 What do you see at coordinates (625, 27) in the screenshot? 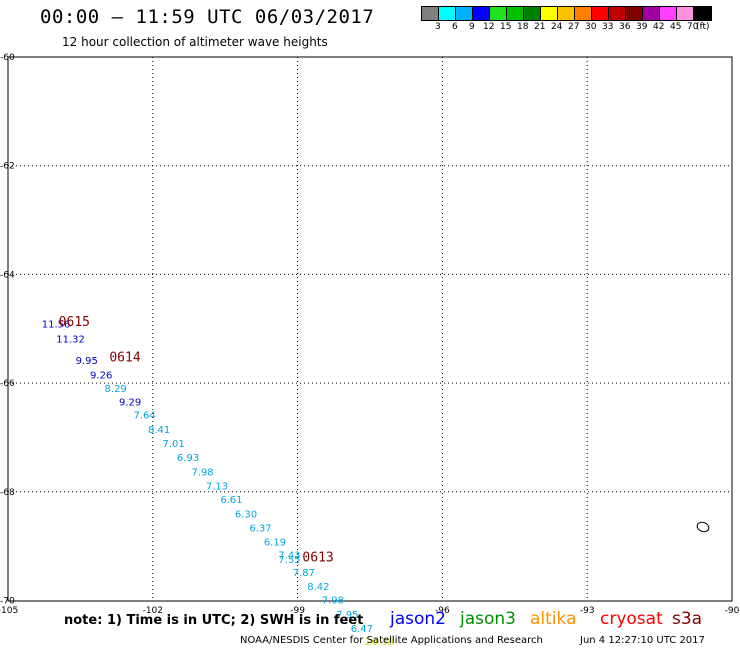
I see `color-scale-label: 36` at bounding box center [625, 27].